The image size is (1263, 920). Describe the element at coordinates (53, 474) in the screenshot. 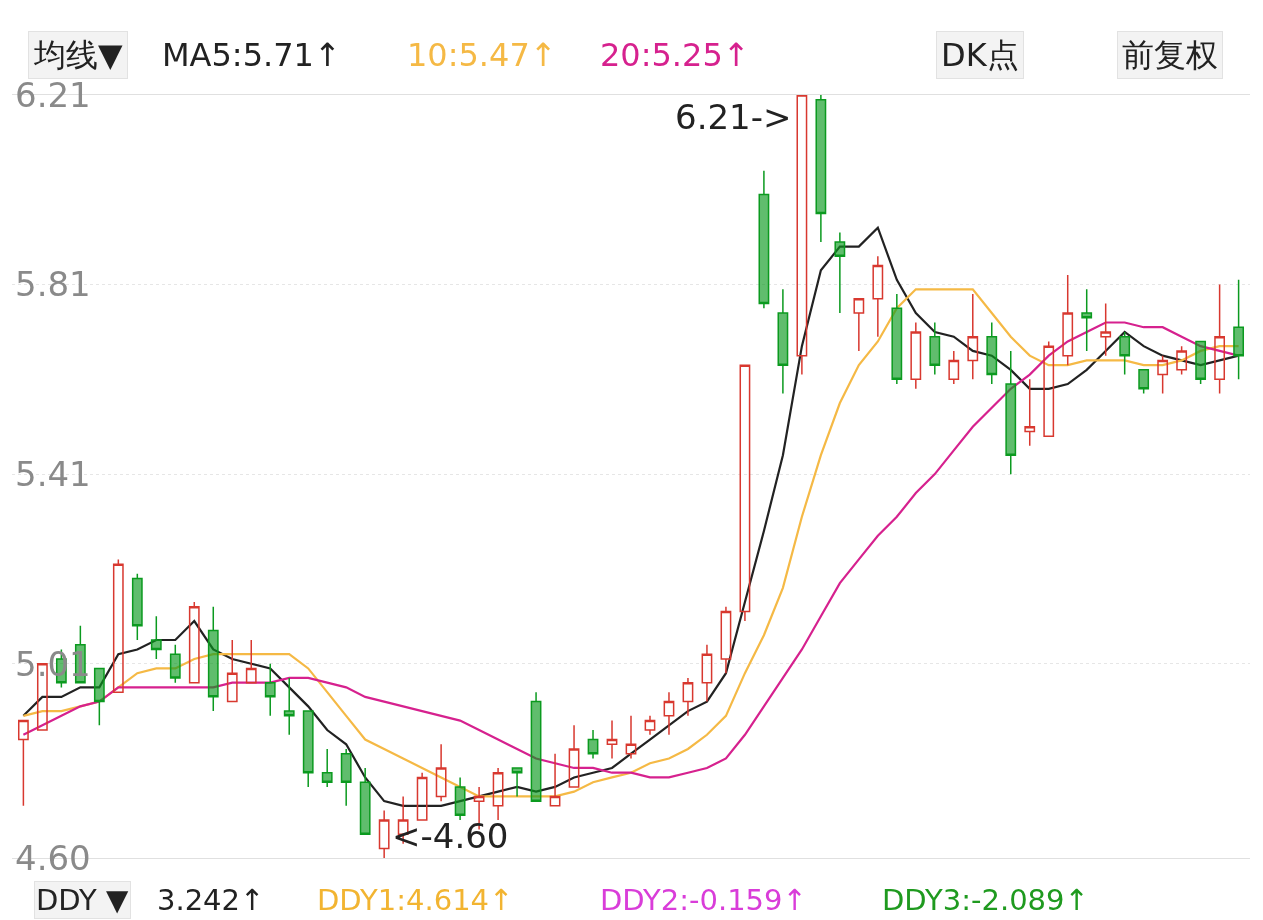

I see `y-tick-label: 5.41` at that location.